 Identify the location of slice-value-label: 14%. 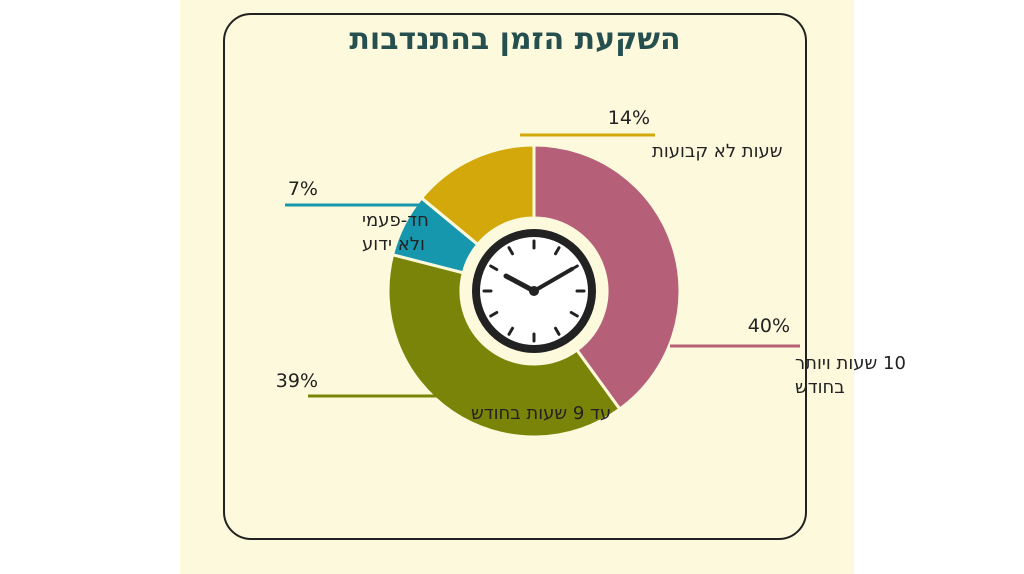
(629, 118).